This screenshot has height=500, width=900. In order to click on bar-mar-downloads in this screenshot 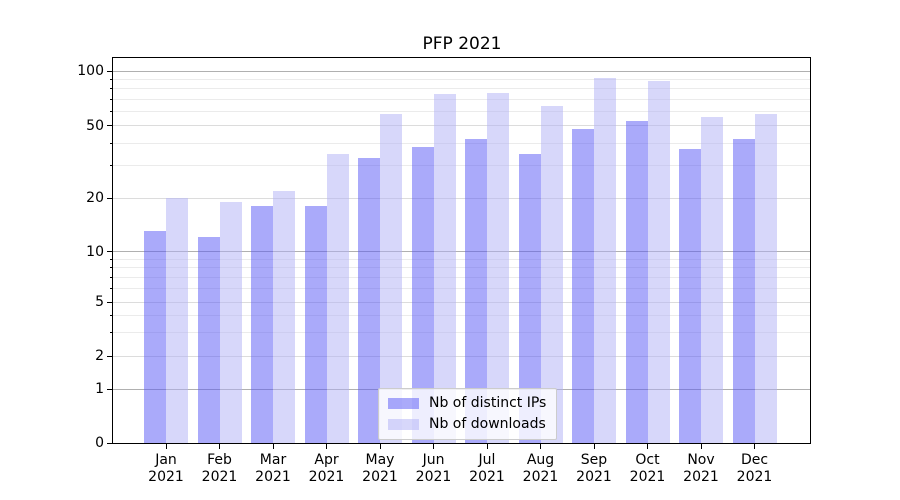, I will do `click(284, 316)`.